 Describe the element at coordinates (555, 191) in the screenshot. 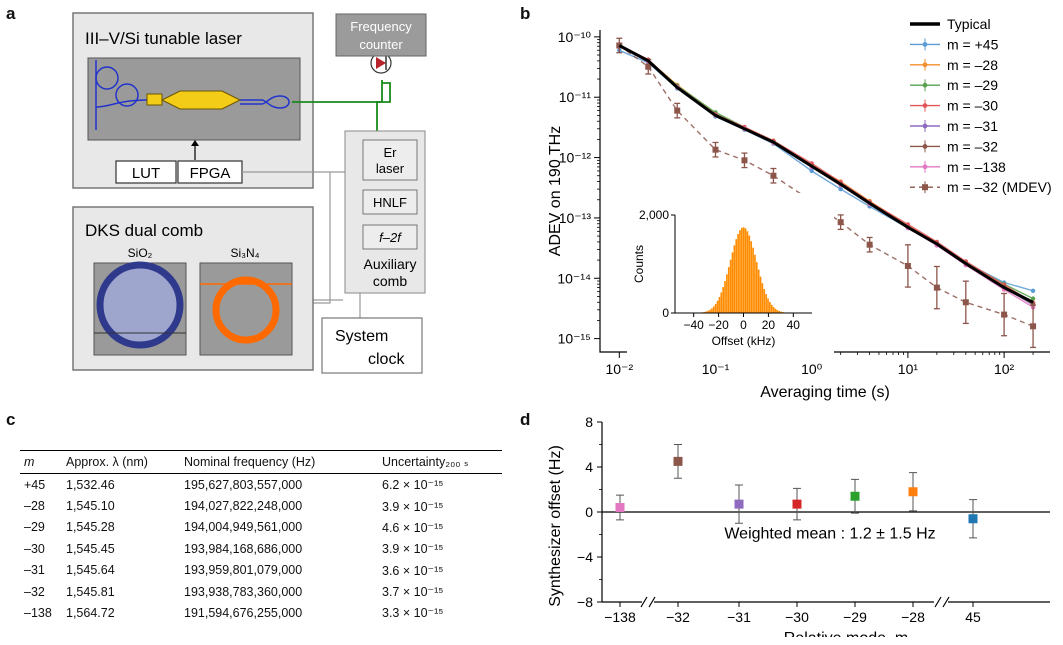

I see `adev-y-axis-label: ADEV on 190 THz` at that location.